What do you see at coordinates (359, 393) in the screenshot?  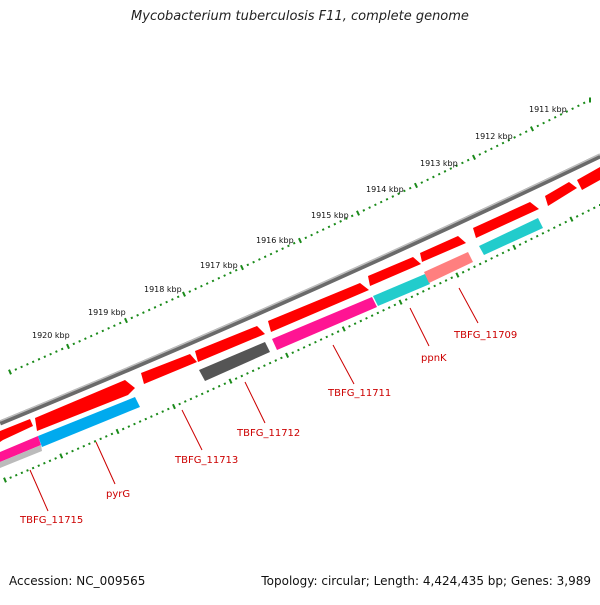 I see `gene-label-11711: TBFG_11711` at bounding box center [359, 393].